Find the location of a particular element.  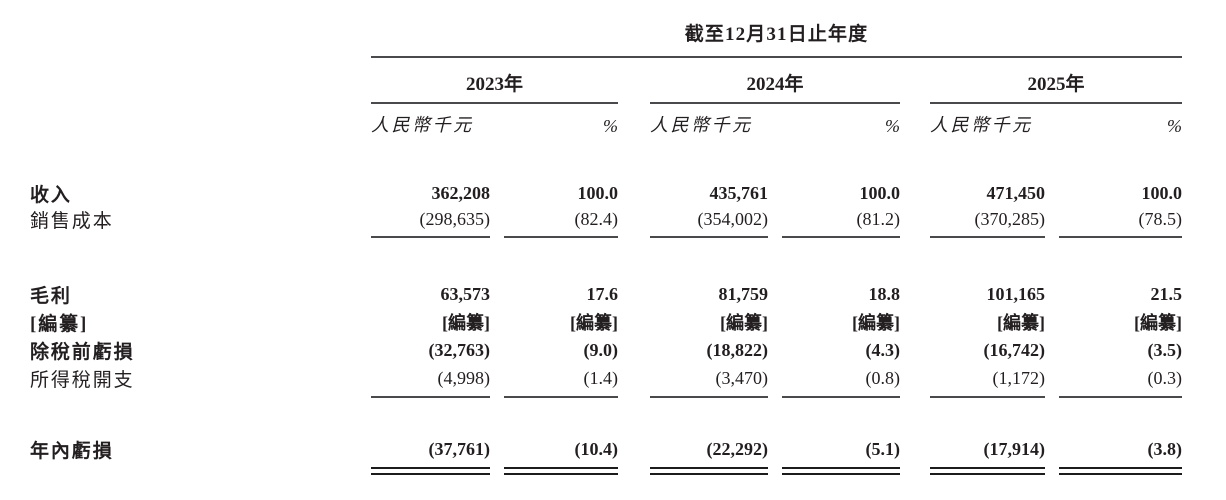

cell-value: (0.8) is located at coordinates (883, 377).